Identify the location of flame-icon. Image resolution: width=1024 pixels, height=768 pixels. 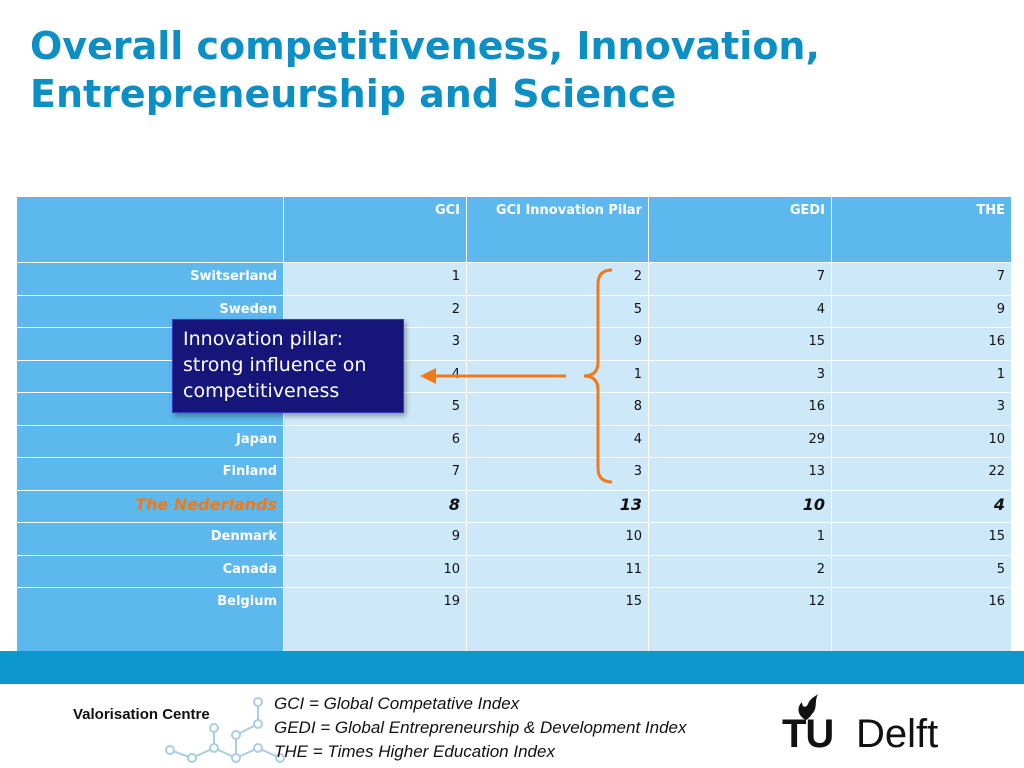
(808, 707).